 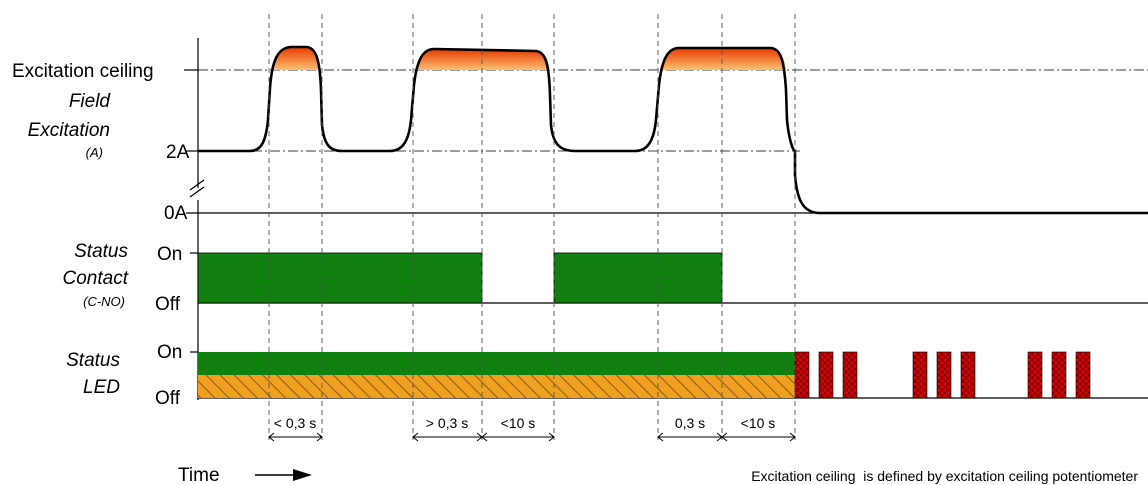 I want to click on time-label: Time, so click(x=199, y=475).